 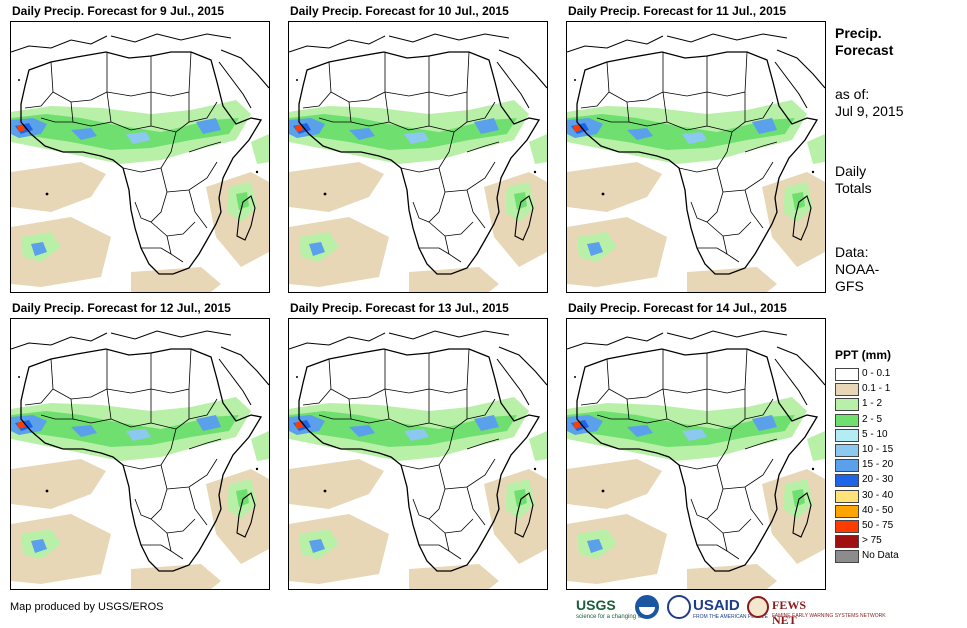 What do you see at coordinates (878, 510) in the screenshot?
I see `legend-label: 40 - 50` at bounding box center [878, 510].